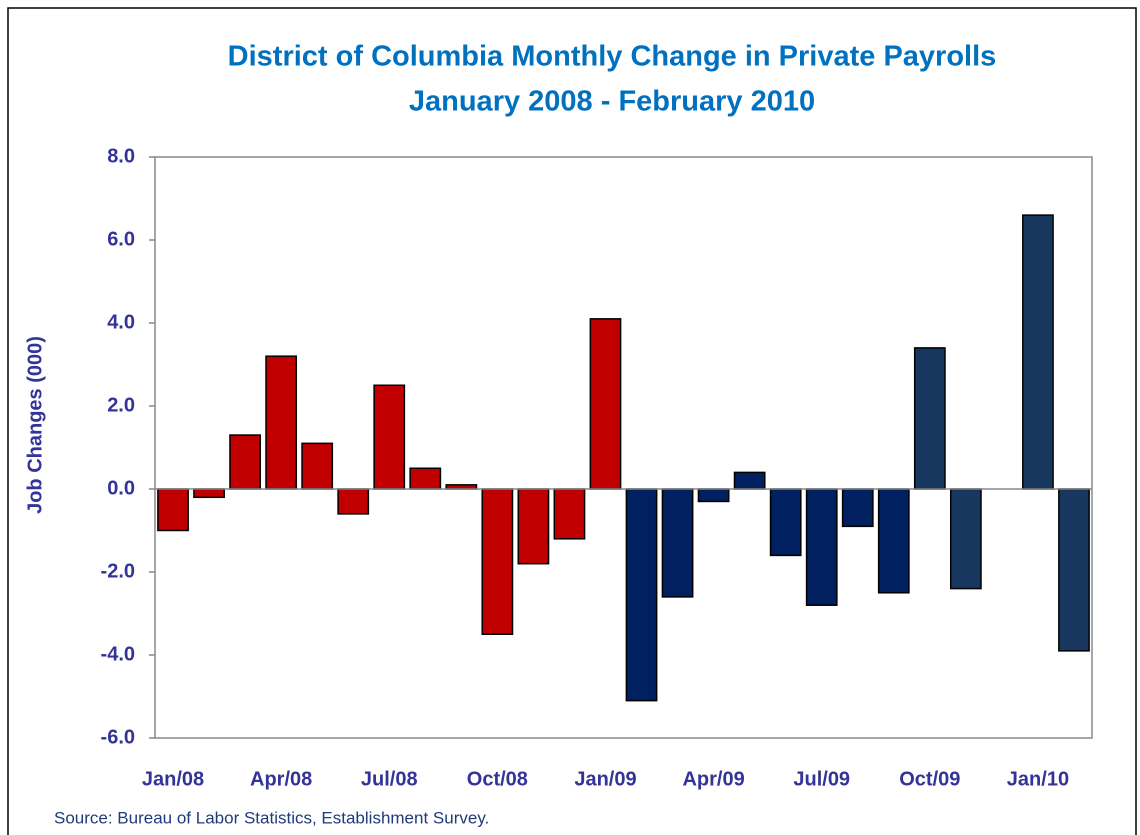 Image resolution: width=1140 pixels, height=835 pixels. Describe the element at coordinates (121, 488) in the screenshot. I see `y-tick-label: 0.0` at that location.